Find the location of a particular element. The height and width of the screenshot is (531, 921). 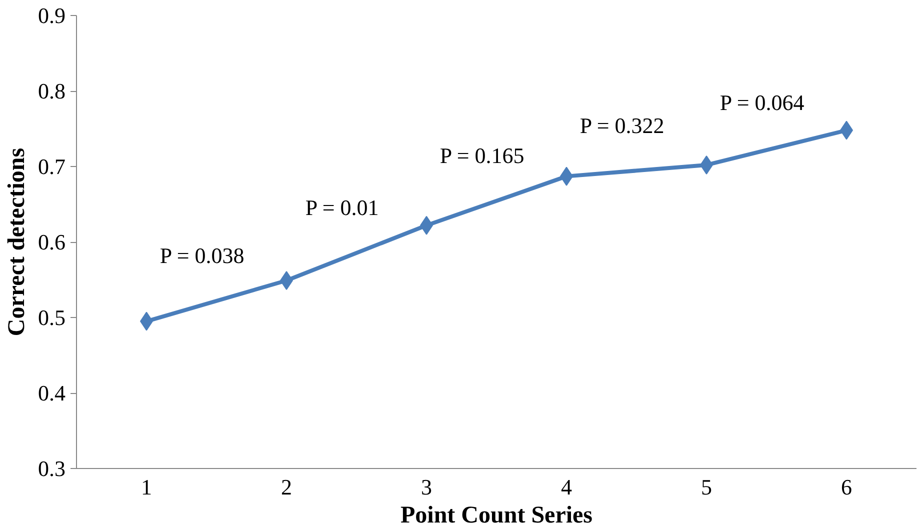

annotation: P = 0.322 is located at coordinates (622, 125).